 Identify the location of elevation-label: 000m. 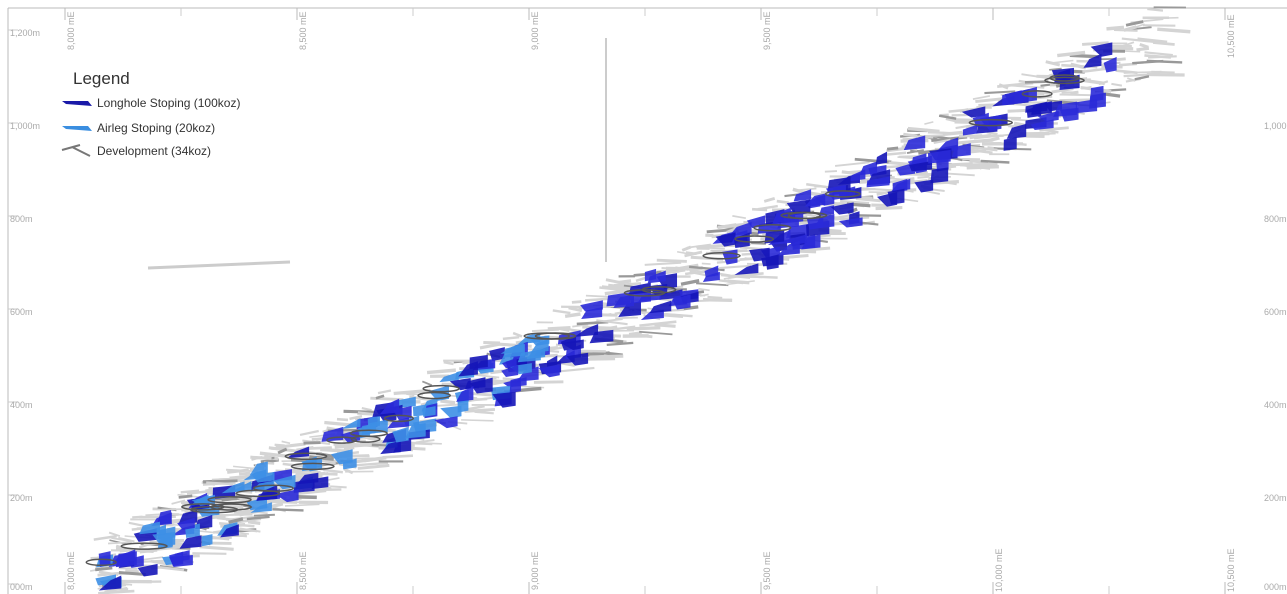
(1275, 587).